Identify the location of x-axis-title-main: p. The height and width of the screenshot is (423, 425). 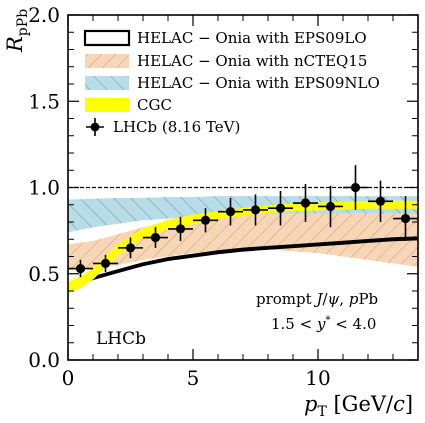
(310, 404).